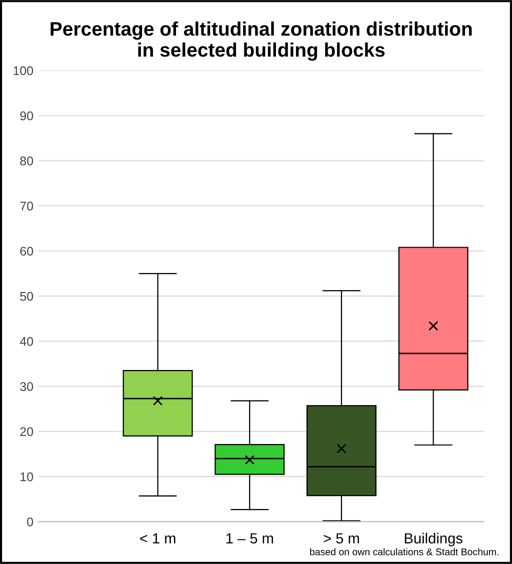  Describe the element at coordinates (24, 71) in the screenshot. I see `y-tick-label: 100` at that location.